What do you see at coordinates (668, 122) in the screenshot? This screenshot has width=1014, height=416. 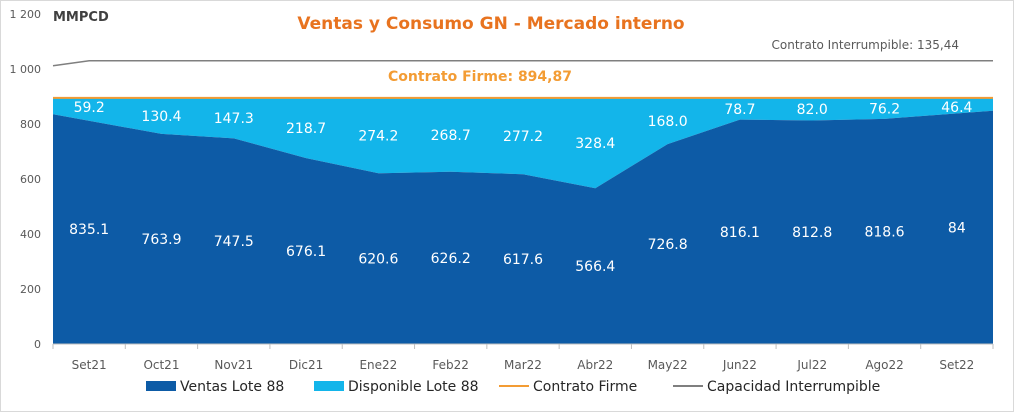 I see `disponible-data-label: 168.0` at bounding box center [668, 122].